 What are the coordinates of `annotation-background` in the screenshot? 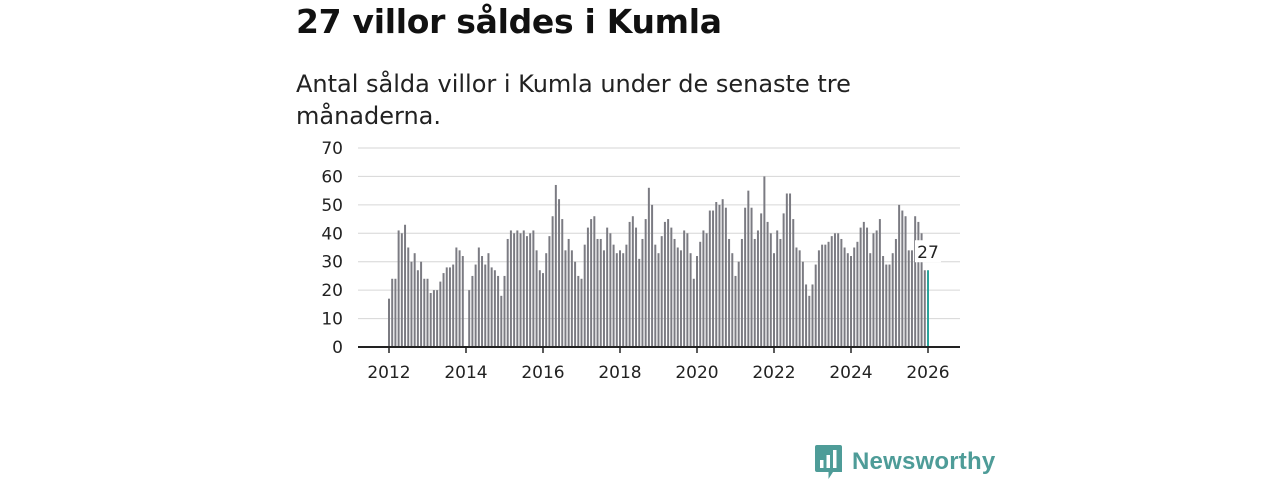 It's located at (928, 251).